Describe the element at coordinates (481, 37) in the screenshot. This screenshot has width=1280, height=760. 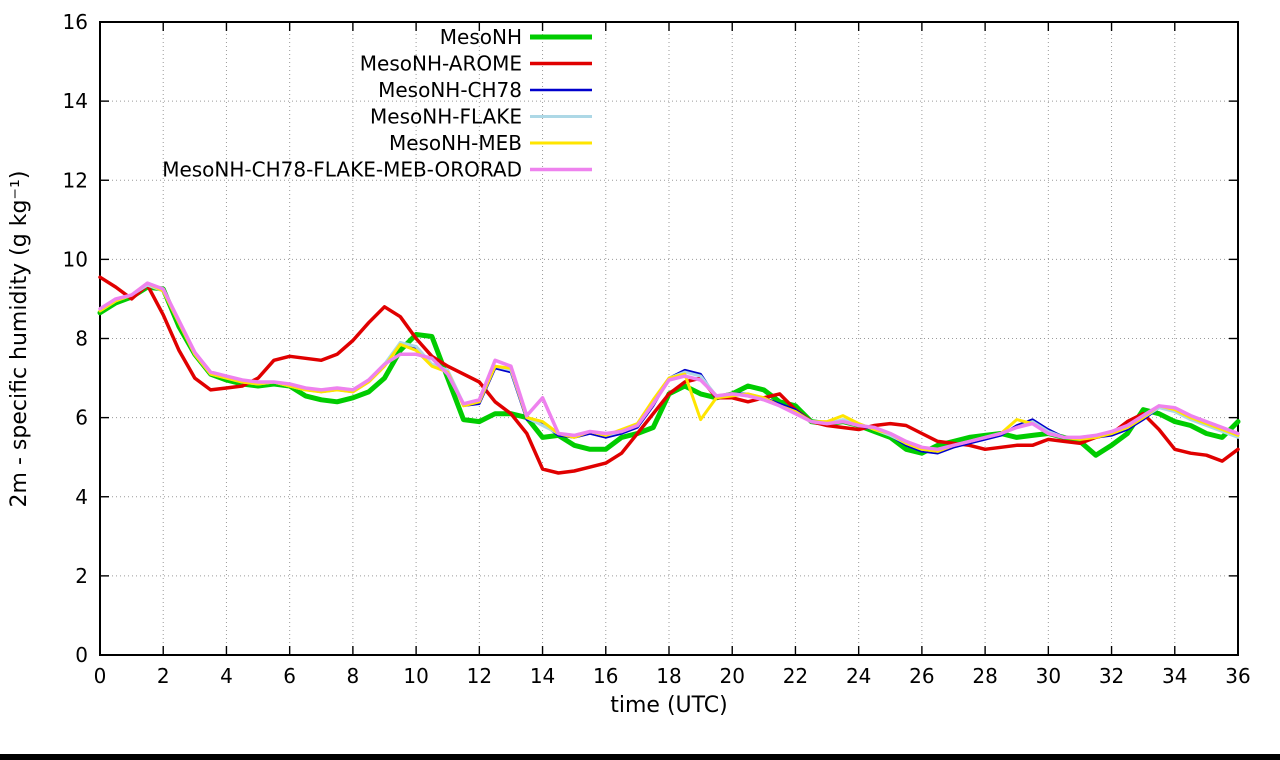
I see `legend-label: MesoNH` at that location.